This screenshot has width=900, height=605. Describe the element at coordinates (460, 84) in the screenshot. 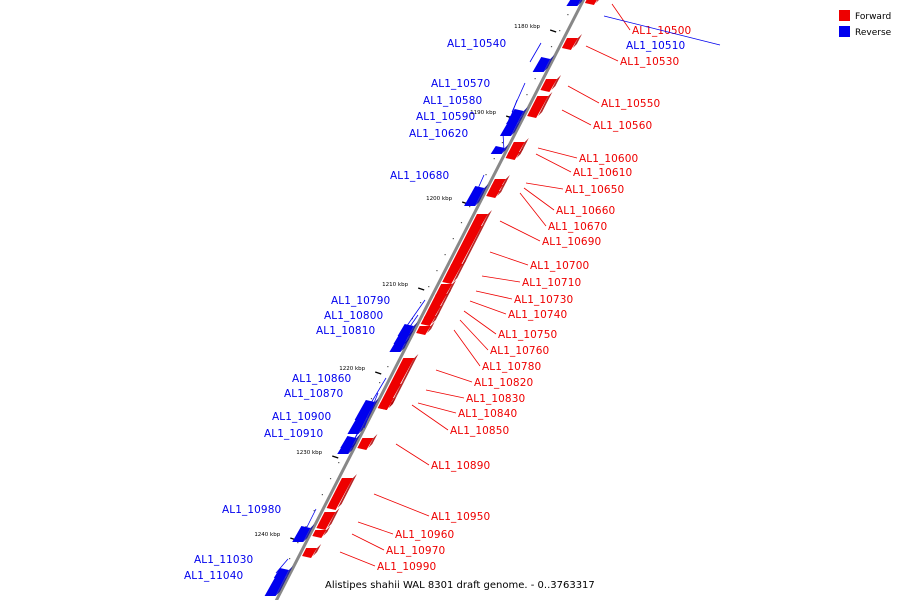

I see `gene-label: AL1_10570` at that location.